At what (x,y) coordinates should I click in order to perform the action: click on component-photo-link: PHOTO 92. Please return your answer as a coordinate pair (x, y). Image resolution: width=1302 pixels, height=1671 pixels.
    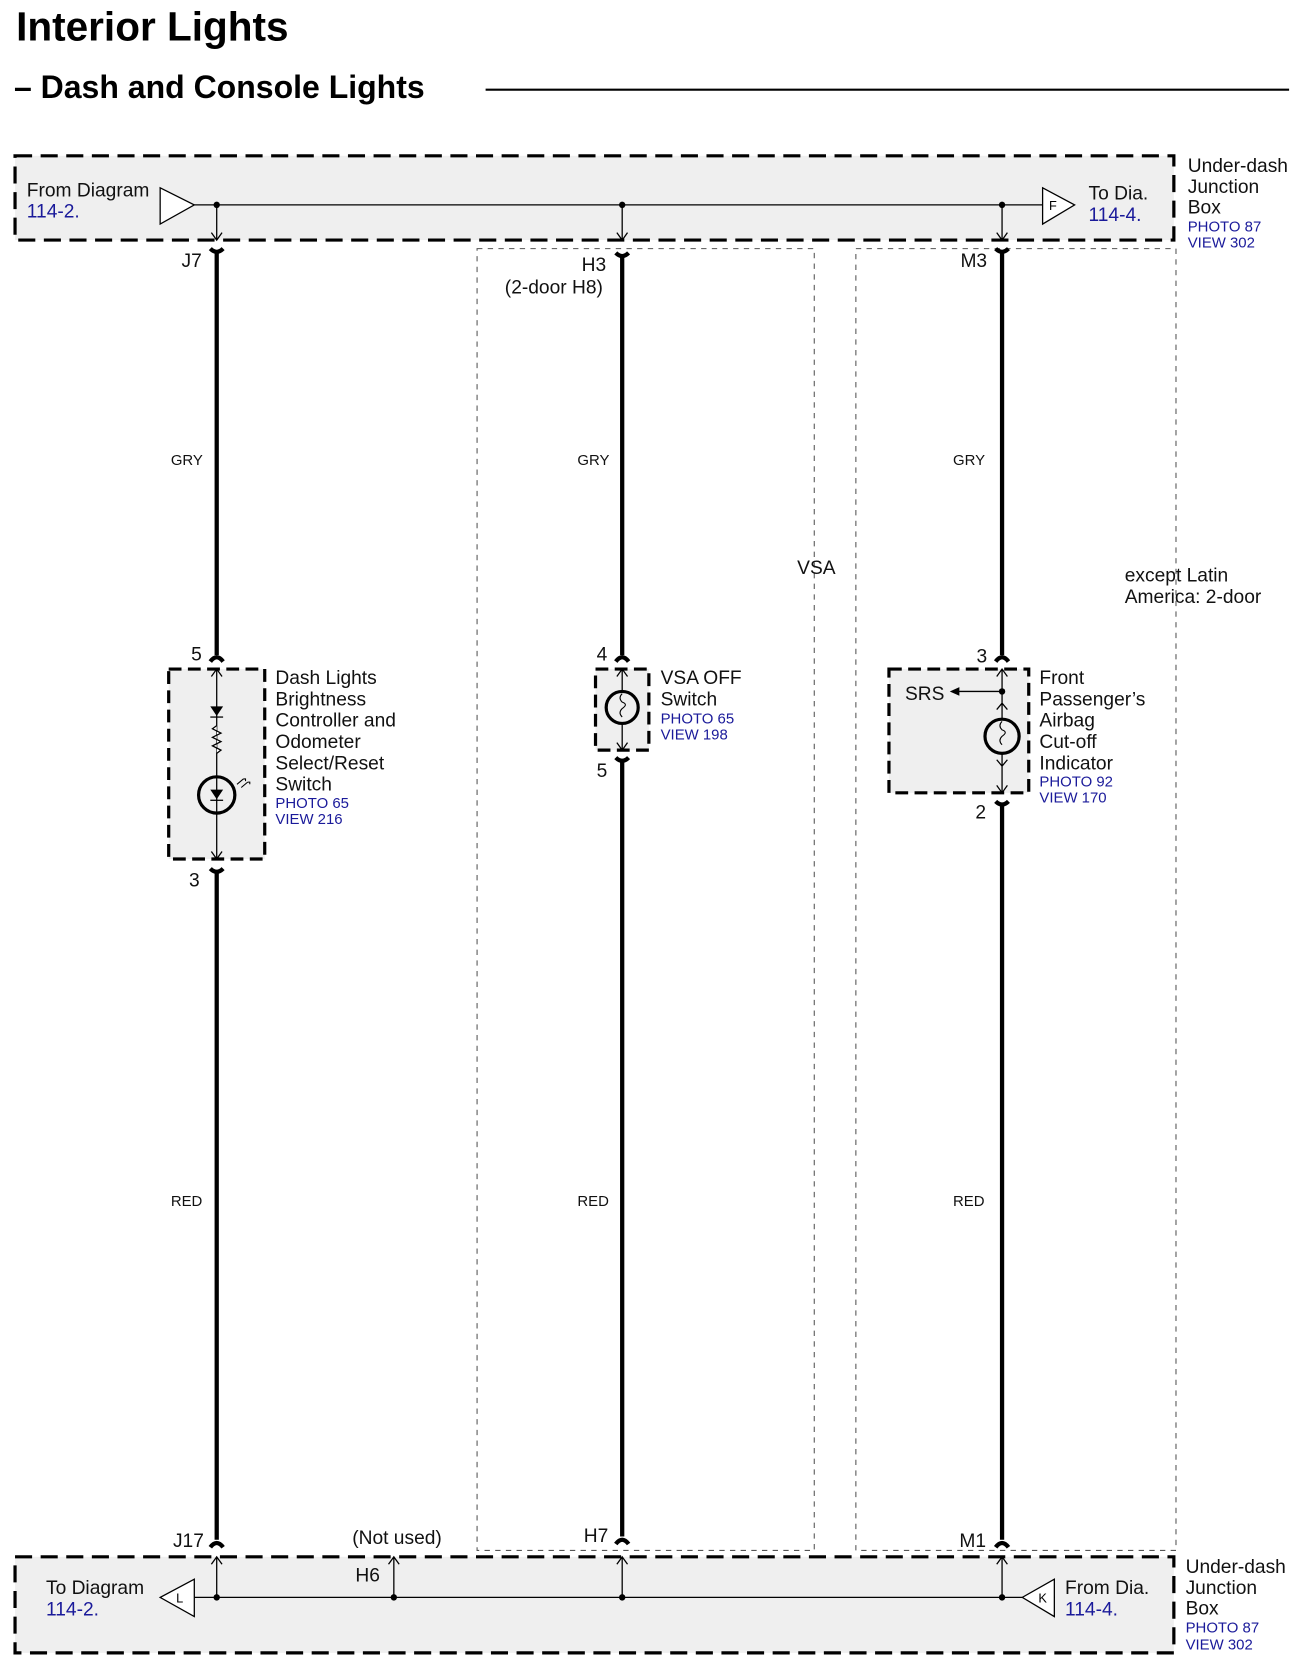
    Looking at the image, I should click on (1076, 781).